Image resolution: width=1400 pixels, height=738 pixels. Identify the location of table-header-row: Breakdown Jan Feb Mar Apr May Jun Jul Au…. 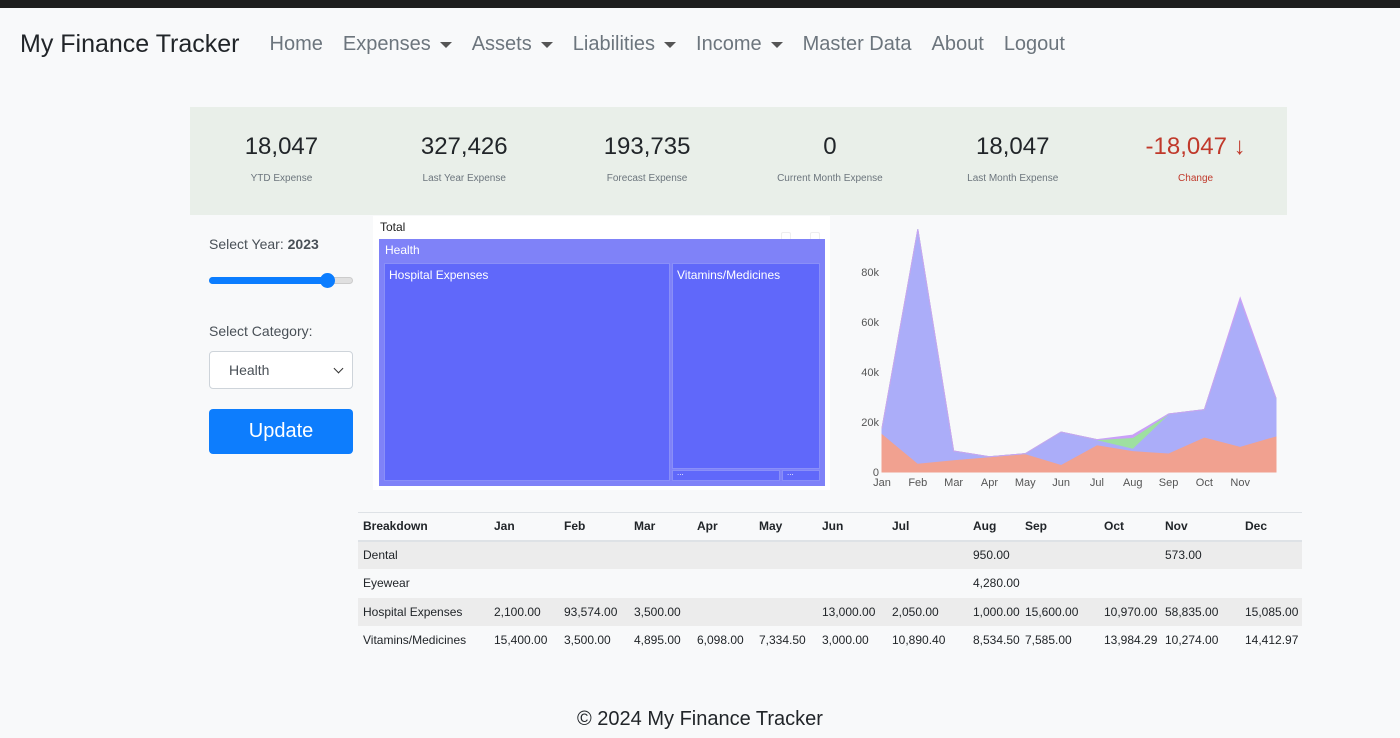
(830, 527).